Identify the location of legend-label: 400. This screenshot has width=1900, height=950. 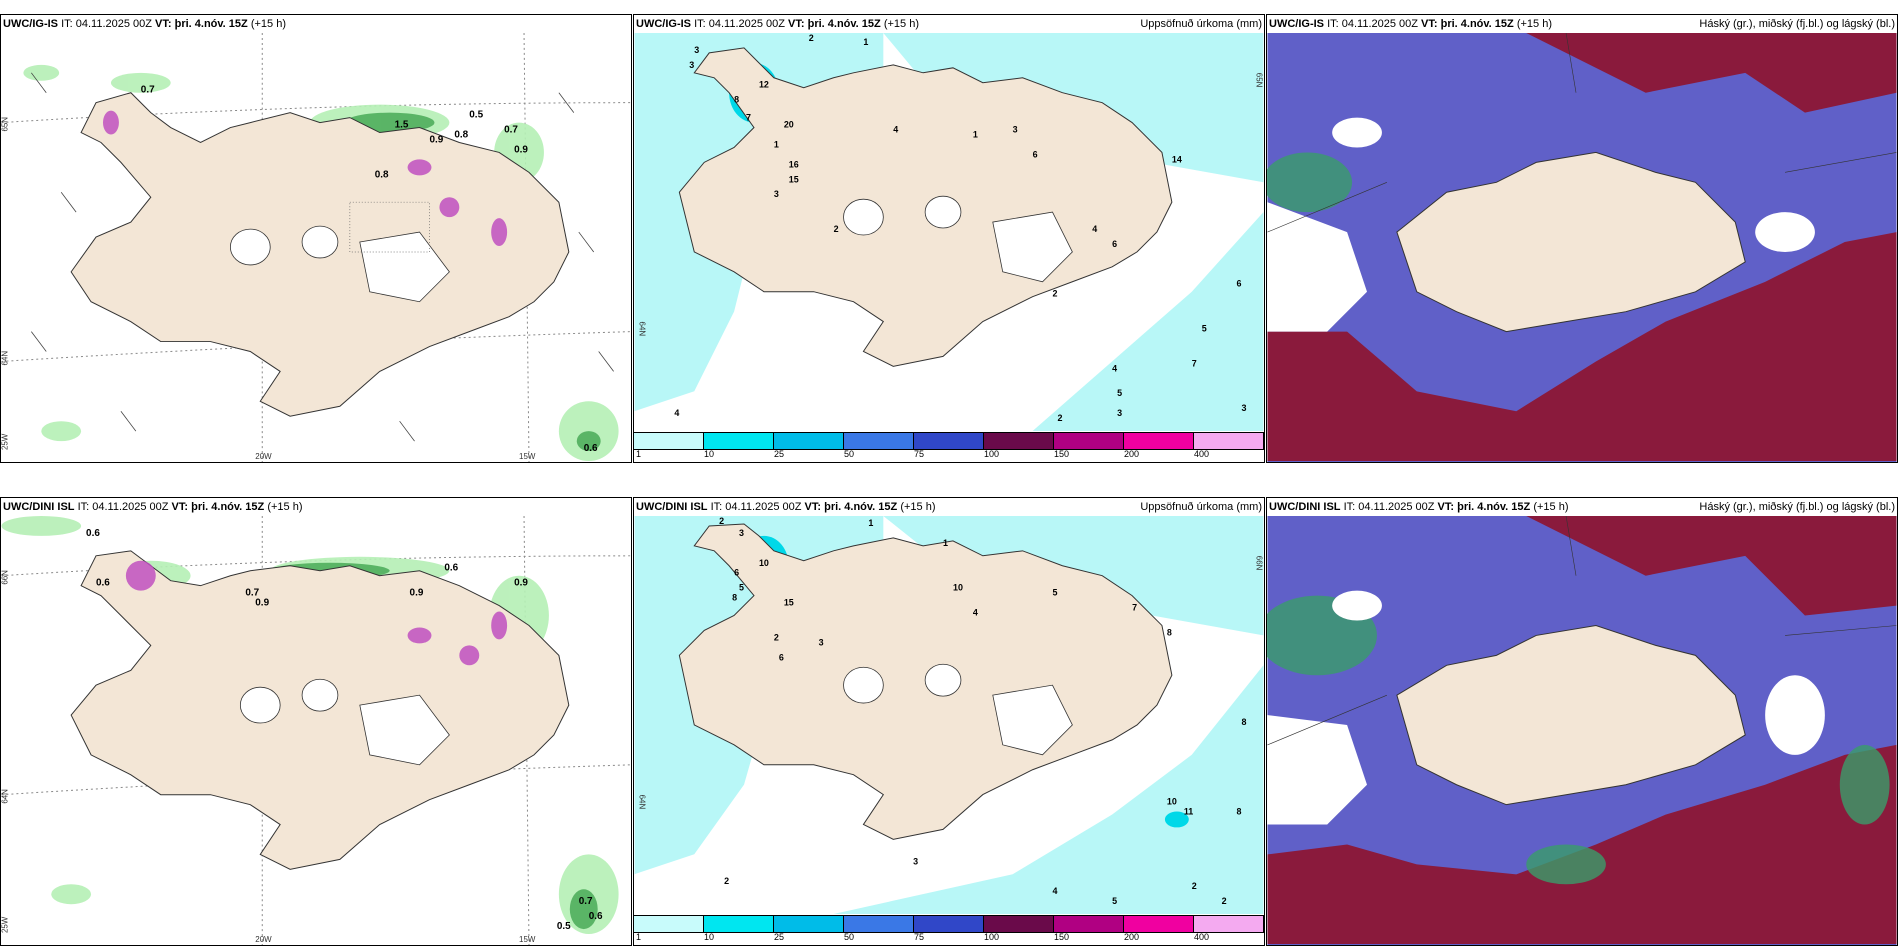
(1202, 937).